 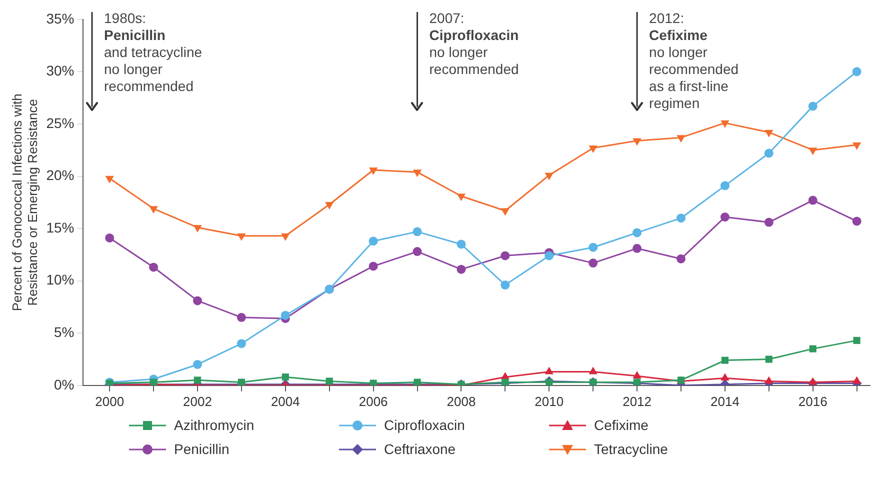 I want to click on y-tick-label: 10%, so click(x=60, y=280).